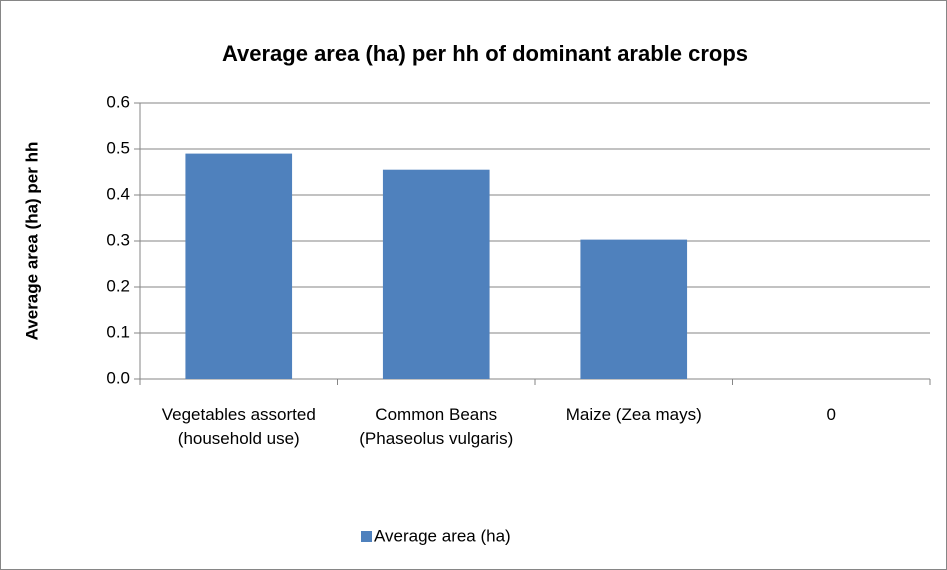  What do you see at coordinates (118, 377) in the screenshot?
I see `y-tick-label: 0.0` at bounding box center [118, 377].